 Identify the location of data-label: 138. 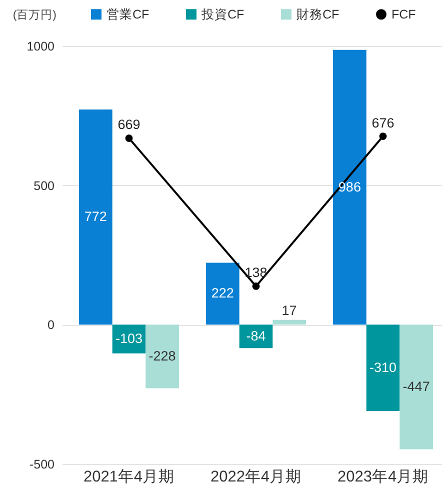
(256, 272).